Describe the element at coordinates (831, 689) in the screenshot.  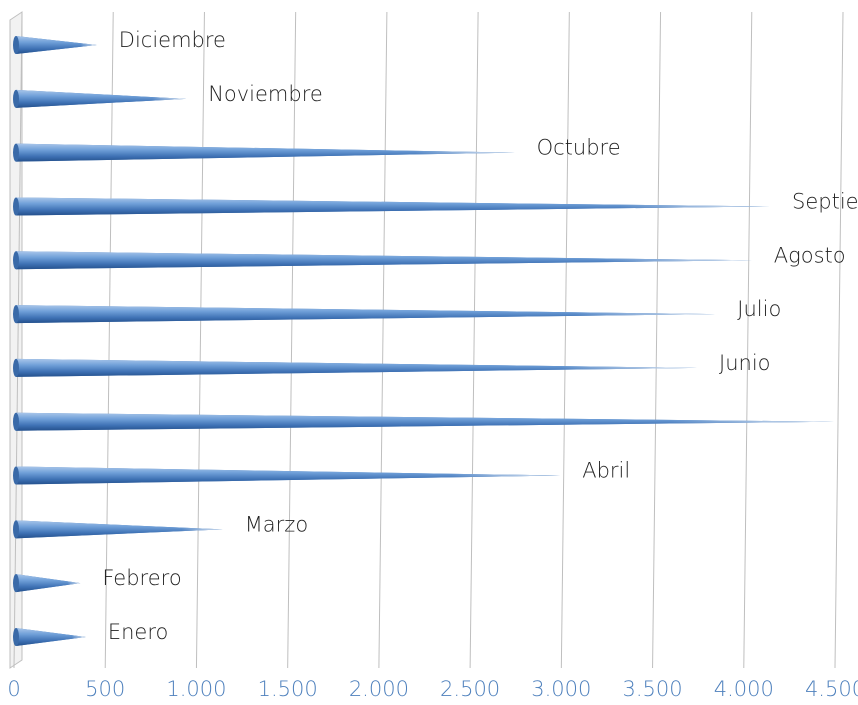
I see `x-tick-label: 4.500` at that location.